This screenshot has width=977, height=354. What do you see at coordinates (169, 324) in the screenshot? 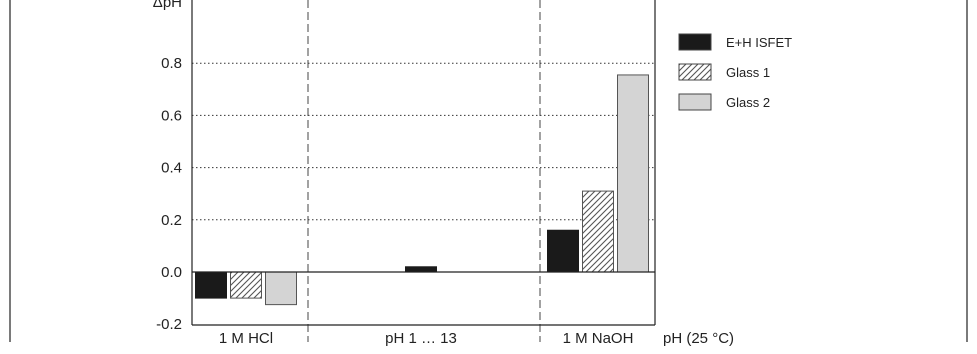
I see `y-tick-label: -0.2` at bounding box center [169, 324].